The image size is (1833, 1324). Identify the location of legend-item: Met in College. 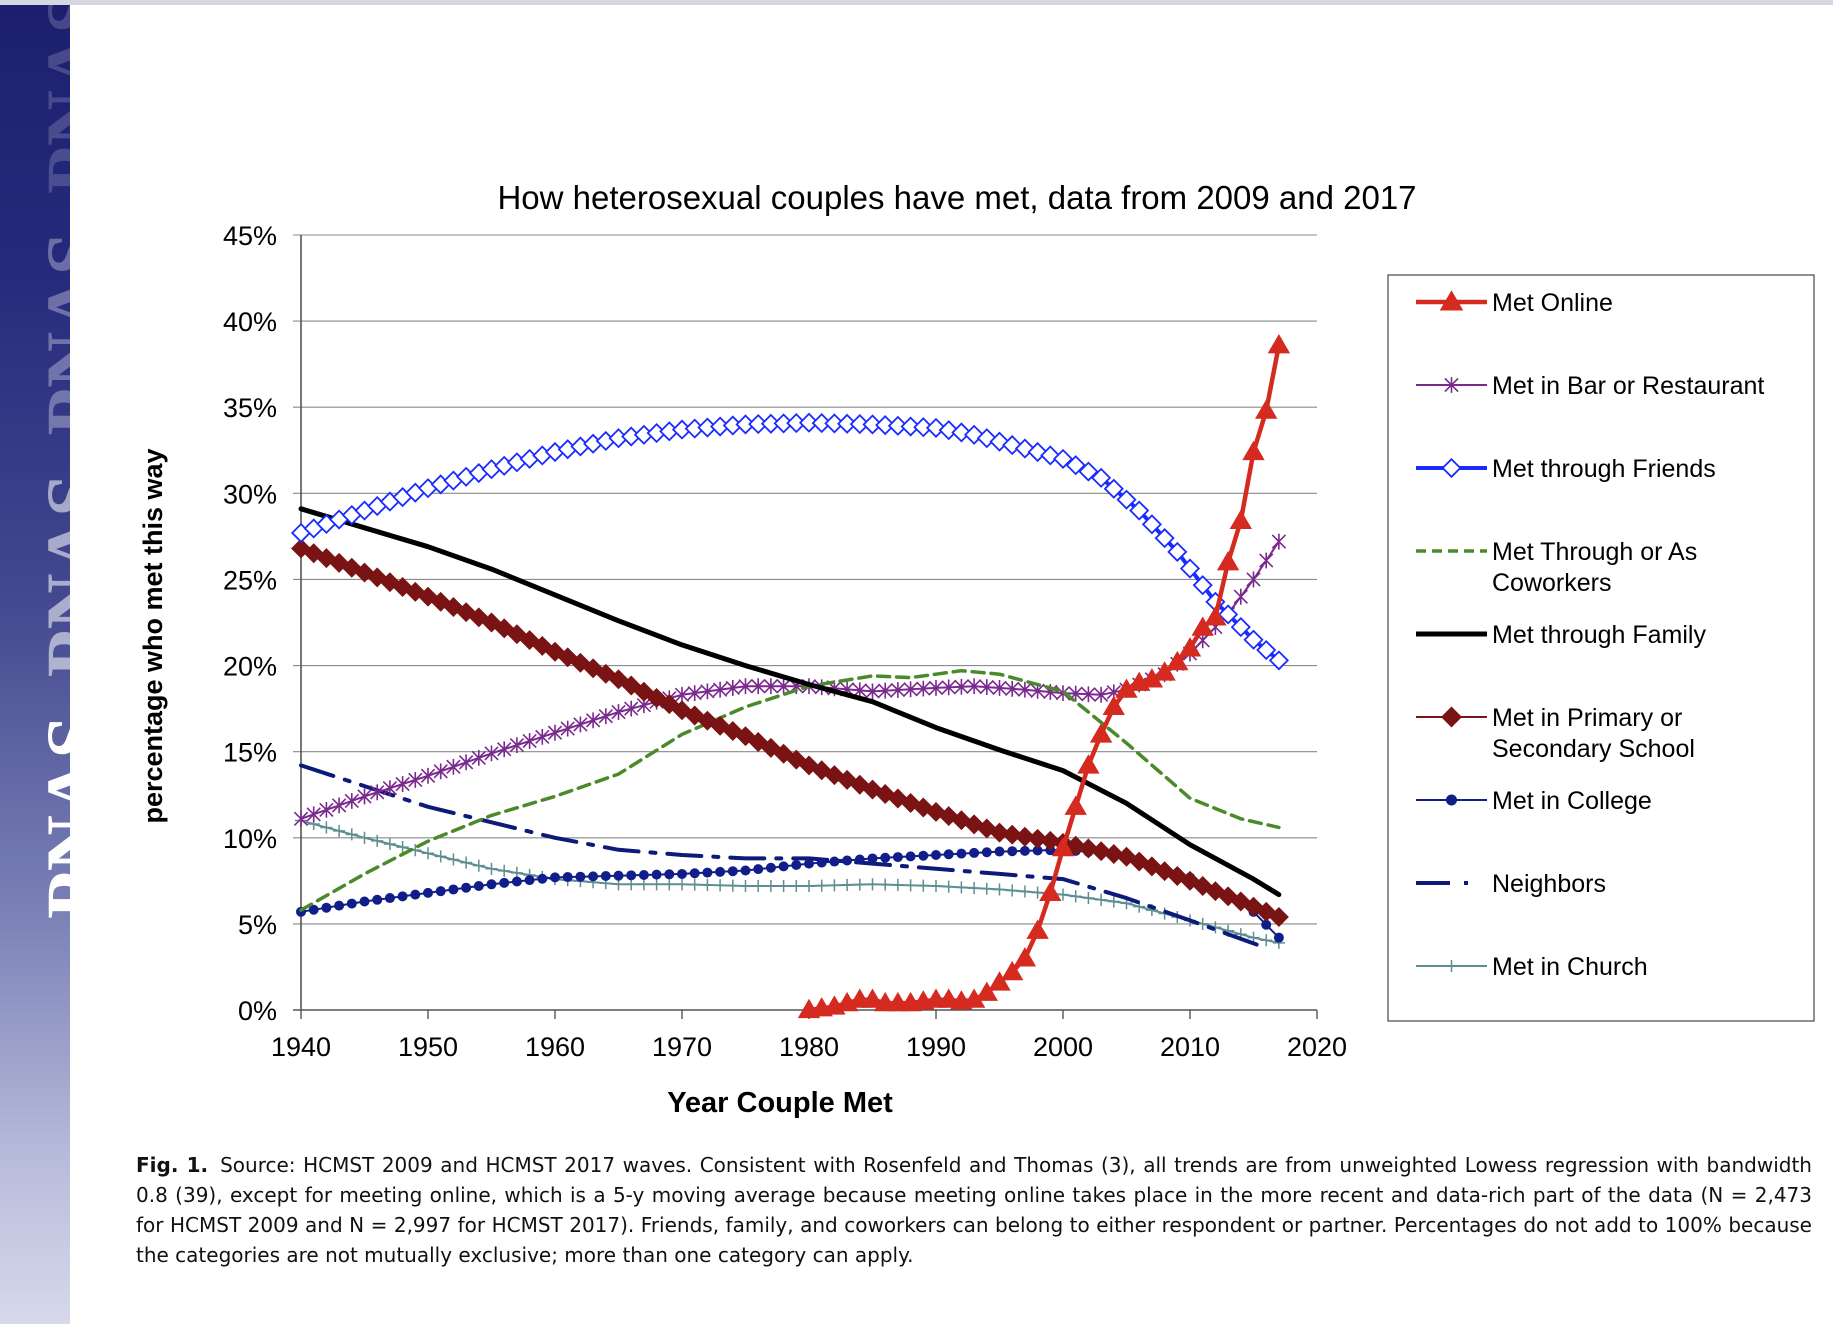
(1534, 801).